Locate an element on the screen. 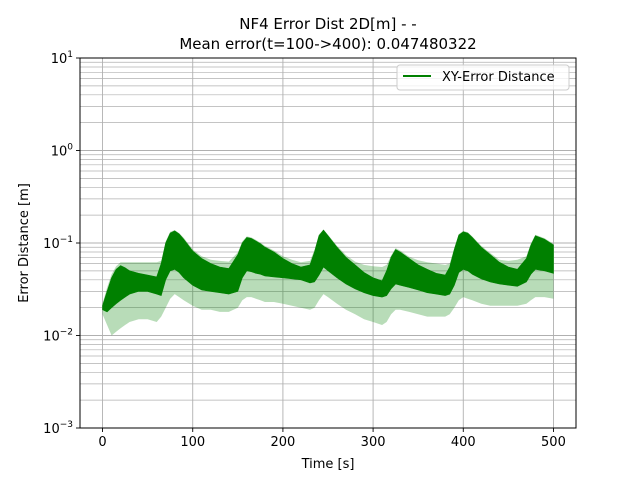  legend-box is located at coordinates (483, 77).